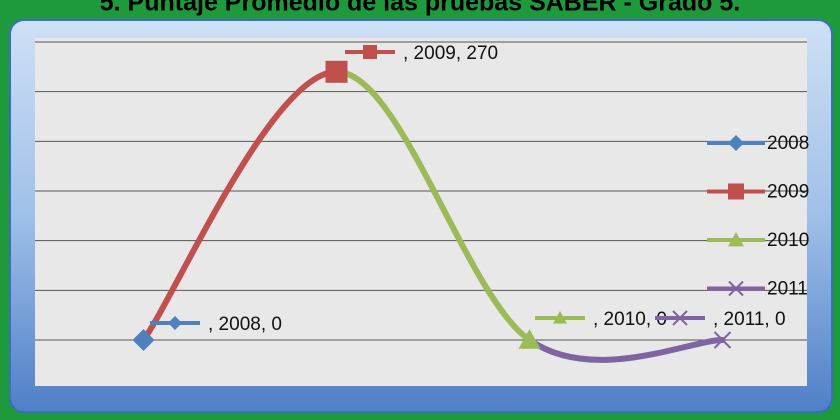 Image resolution: width=840 pixels, height=420 pixels. Describe the element at coordinates (788, 192) in the screenshot. I see `legend-label: 2009` at that location.